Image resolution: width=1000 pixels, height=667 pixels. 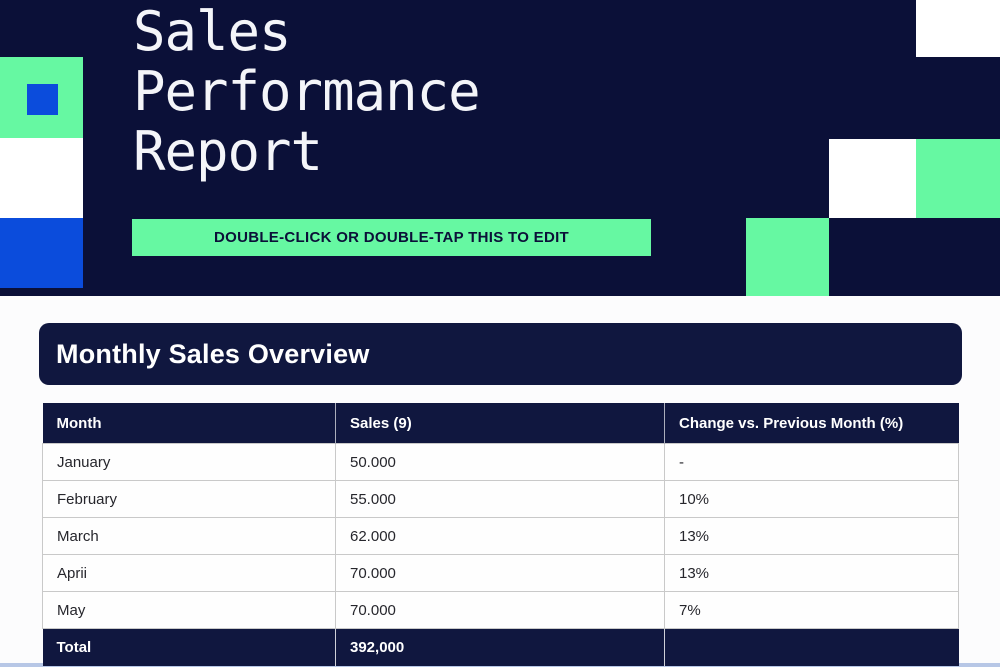 What do you see at coordinates (189, 573) in the screenshot?
I see `month-cell: Aprii` at bounding box center [189, 573].